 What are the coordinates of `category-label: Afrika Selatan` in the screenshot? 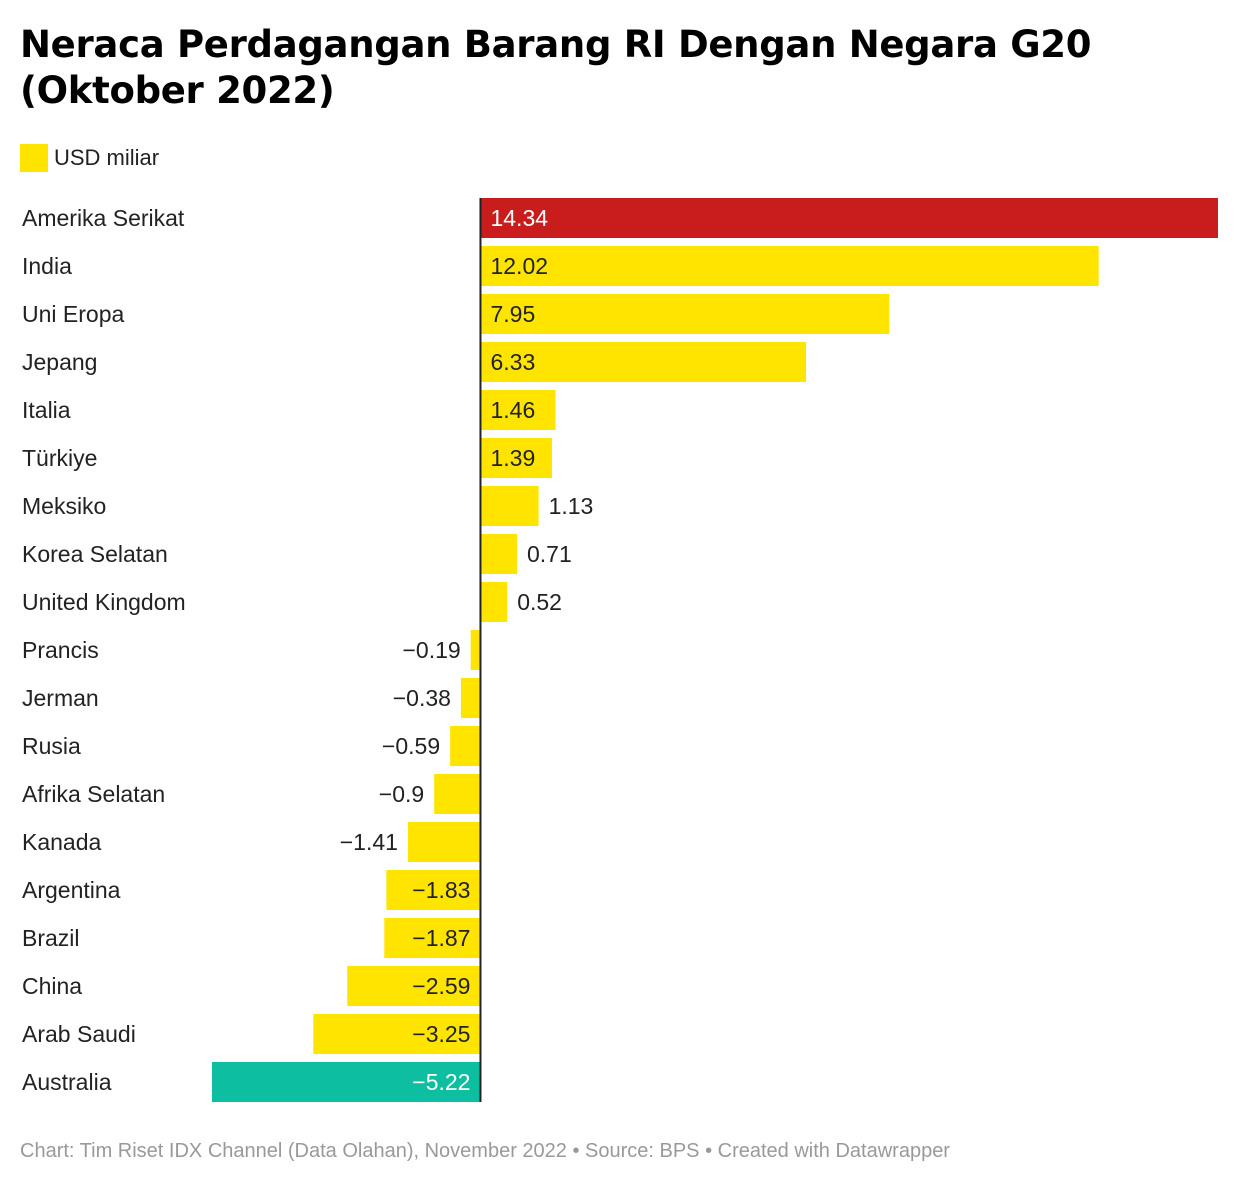 It's located at (93, 794).